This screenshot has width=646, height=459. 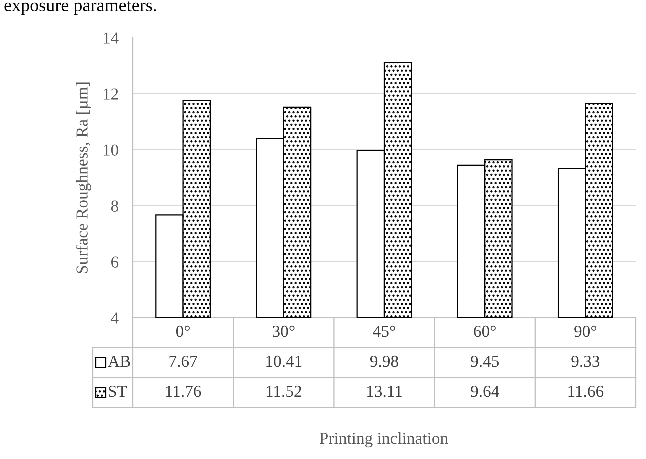 I want to click on data-label: 11.52, so click(x=284, y=392).